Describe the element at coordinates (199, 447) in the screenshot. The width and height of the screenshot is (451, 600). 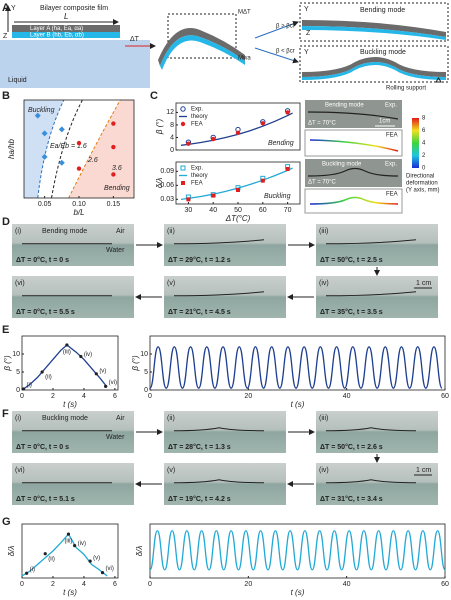
I see `tile-caption: ΔT = 28°C, t = 1.3 s` at that location.